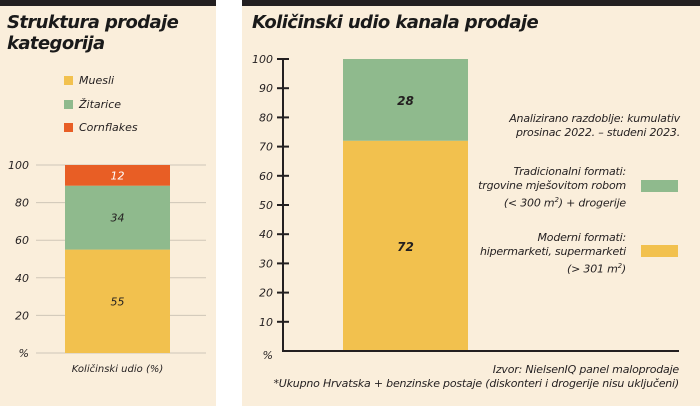  Describe the element at coordinates (266, 147) in the screenshot. I see `y-tick-label: 70` at that location.